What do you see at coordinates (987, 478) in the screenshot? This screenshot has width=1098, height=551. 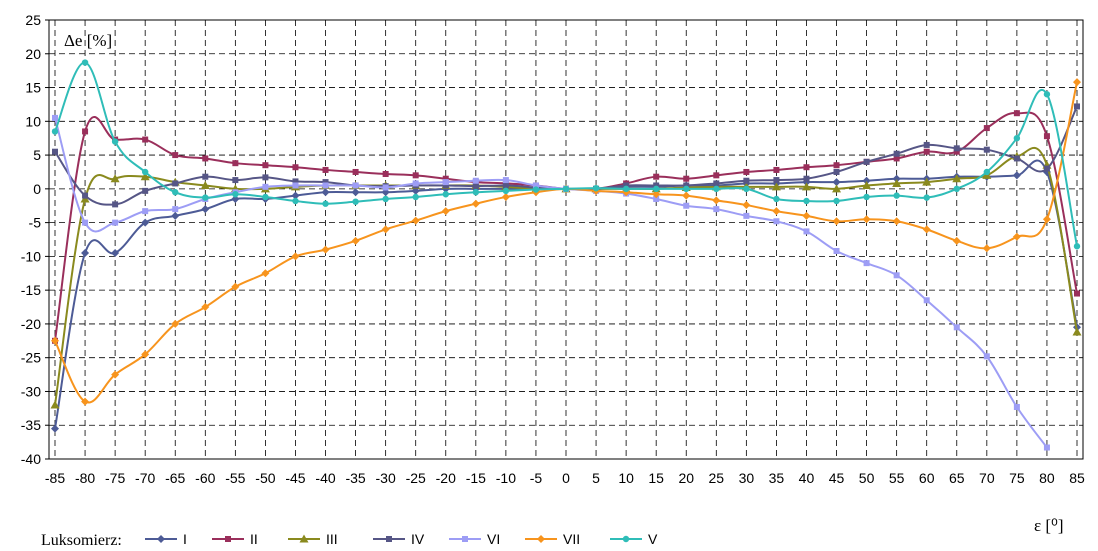 I see `x-tick-label: 70` at bounding box center [987, 478].